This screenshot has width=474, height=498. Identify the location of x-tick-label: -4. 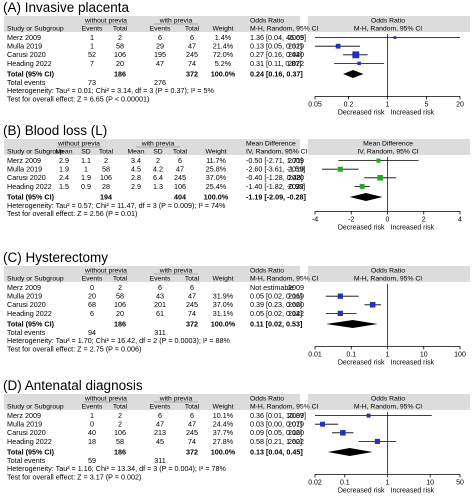
(315, 219).